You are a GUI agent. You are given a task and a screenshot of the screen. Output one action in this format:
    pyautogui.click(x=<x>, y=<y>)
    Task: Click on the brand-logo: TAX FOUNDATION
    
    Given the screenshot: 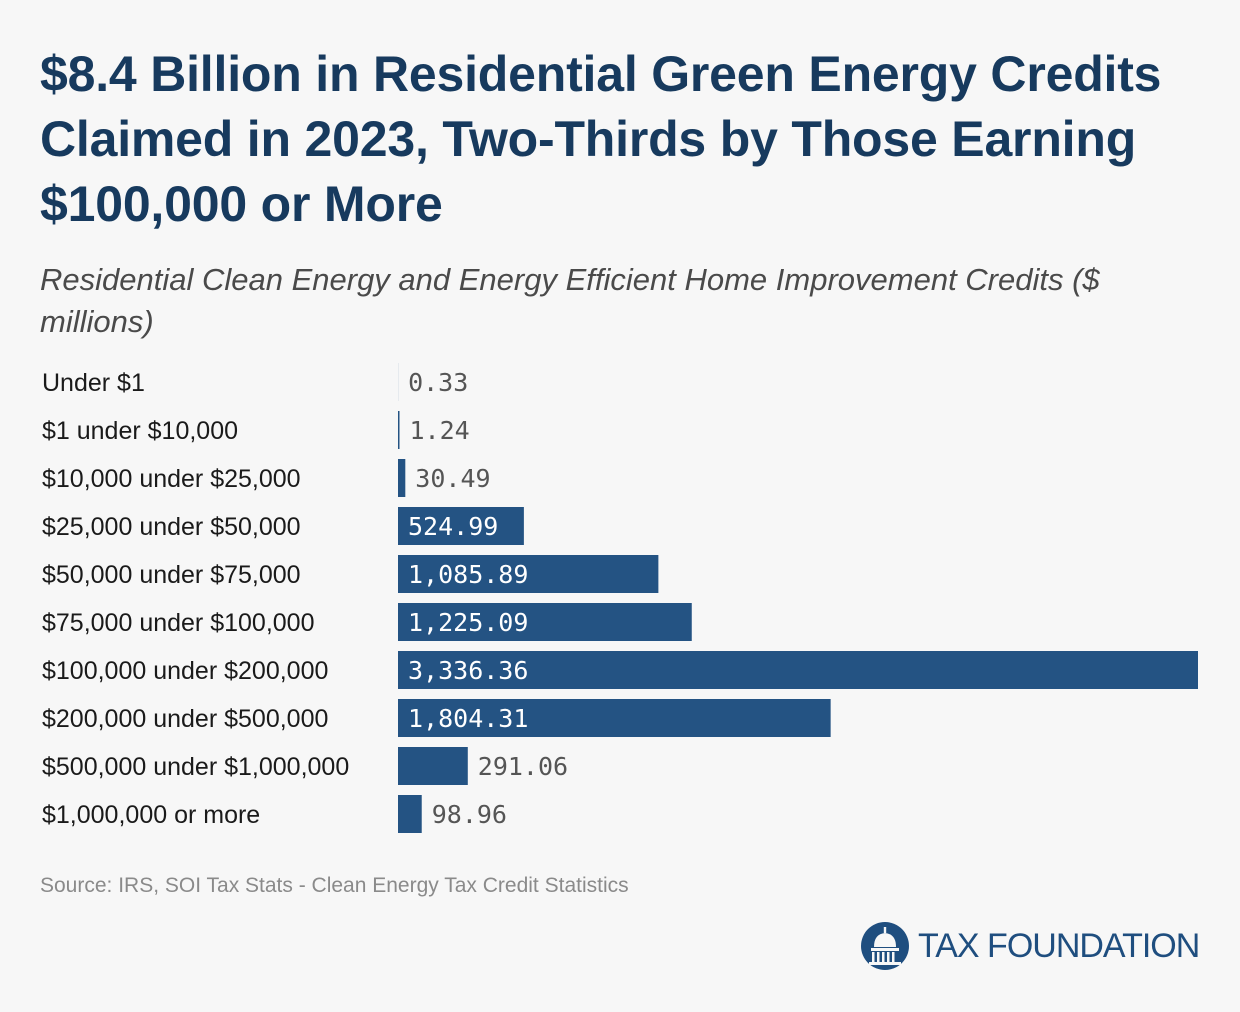 What is the action you would take?
    pyautogui.click(x=1030, y=946)
    